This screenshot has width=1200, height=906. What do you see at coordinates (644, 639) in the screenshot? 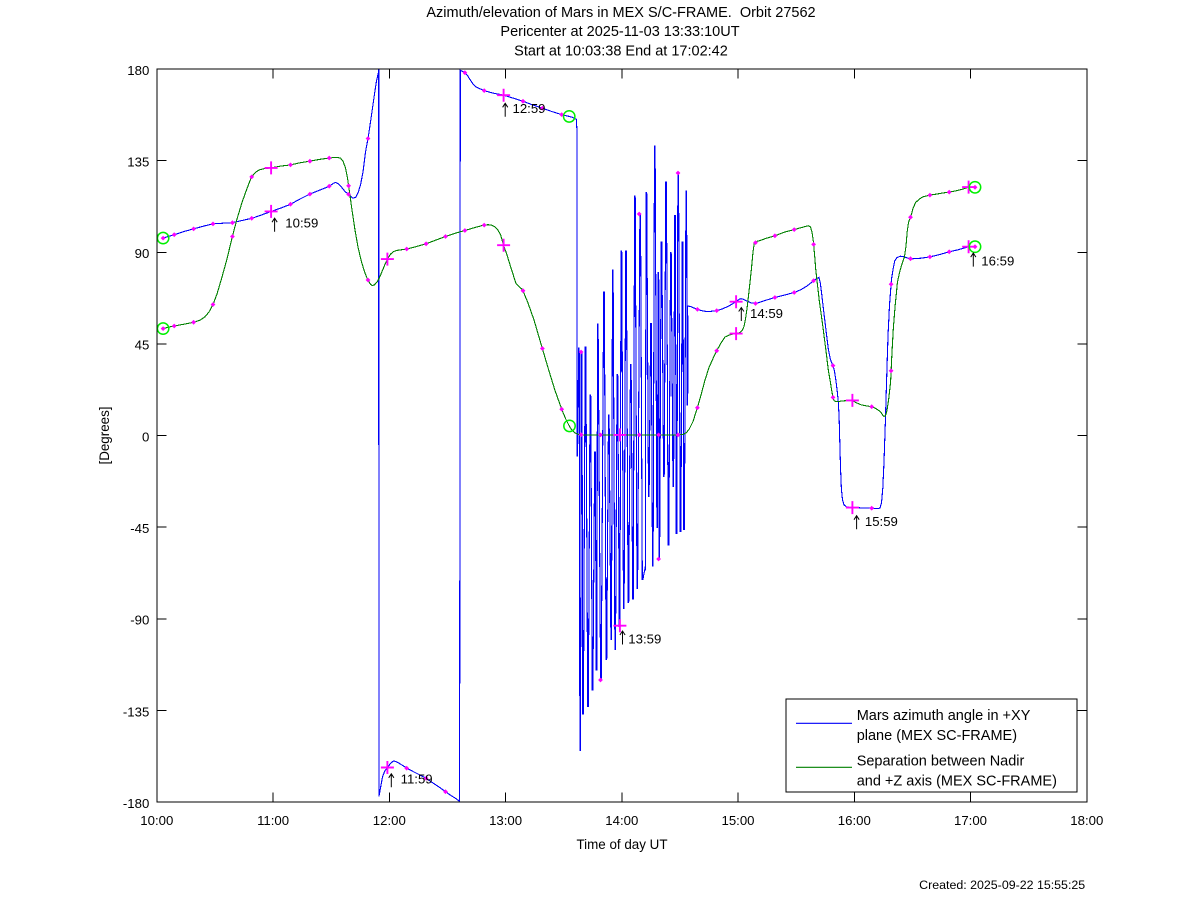
I see `svg-text: 13:59` at bounding box center [644, 639].